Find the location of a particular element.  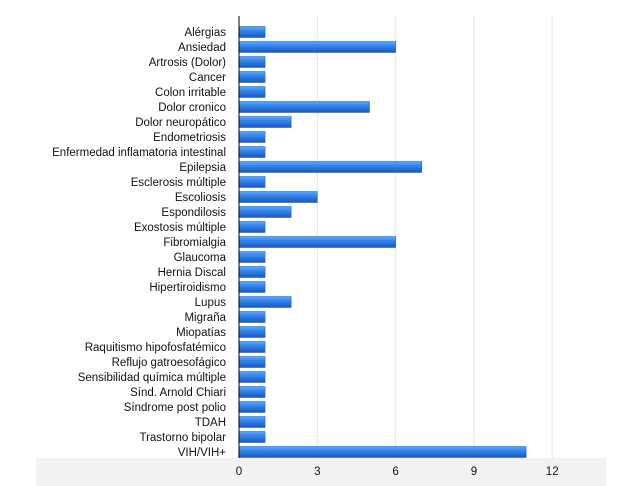

category-label: Exostosis múltiple is located at coordinates (180, 228).